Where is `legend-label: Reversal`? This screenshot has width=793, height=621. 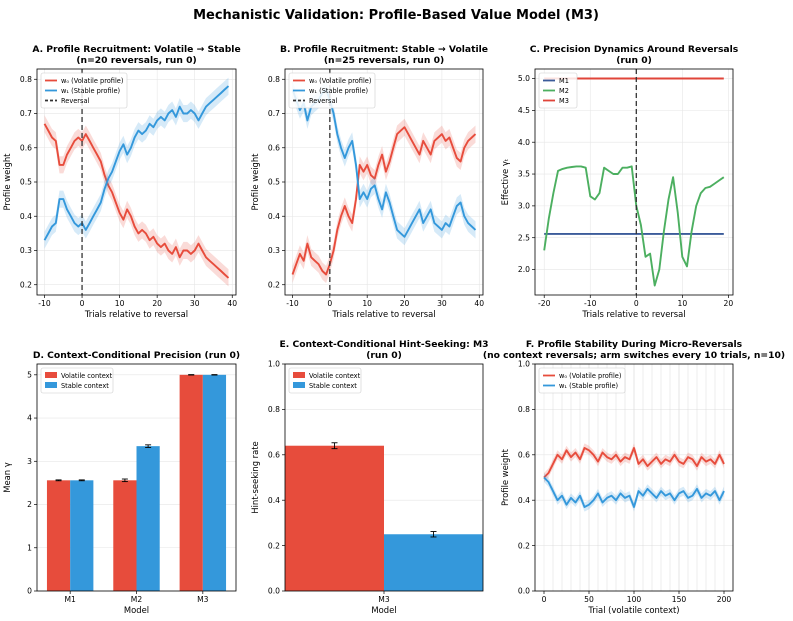 legend-label: Reversal is located at coordinates (323, 101).